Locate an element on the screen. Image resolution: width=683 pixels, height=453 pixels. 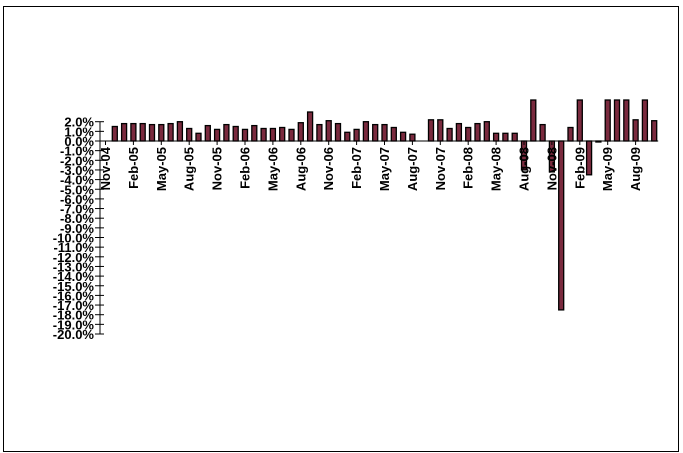
x-tick-label: Feb-09 is located at coordinates (579, 168).